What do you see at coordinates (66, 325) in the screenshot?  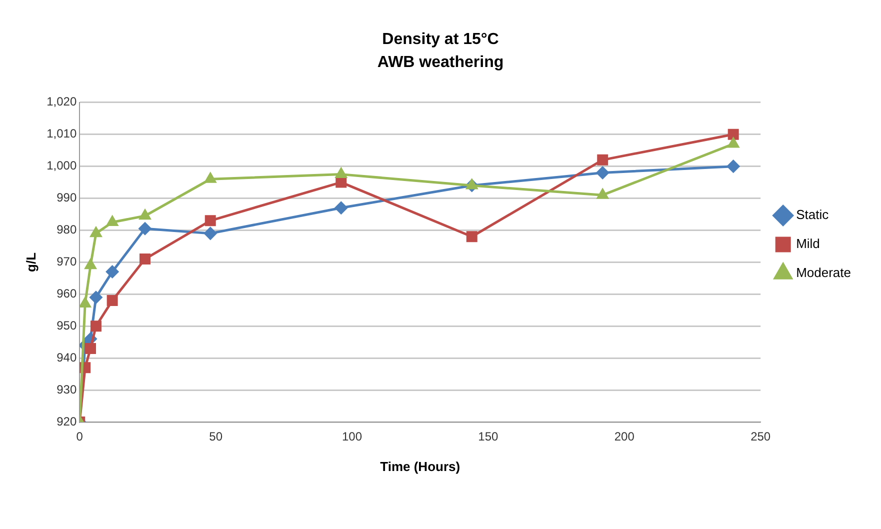 I see `y-tick-label: 950` at bounding box center [66, 325].